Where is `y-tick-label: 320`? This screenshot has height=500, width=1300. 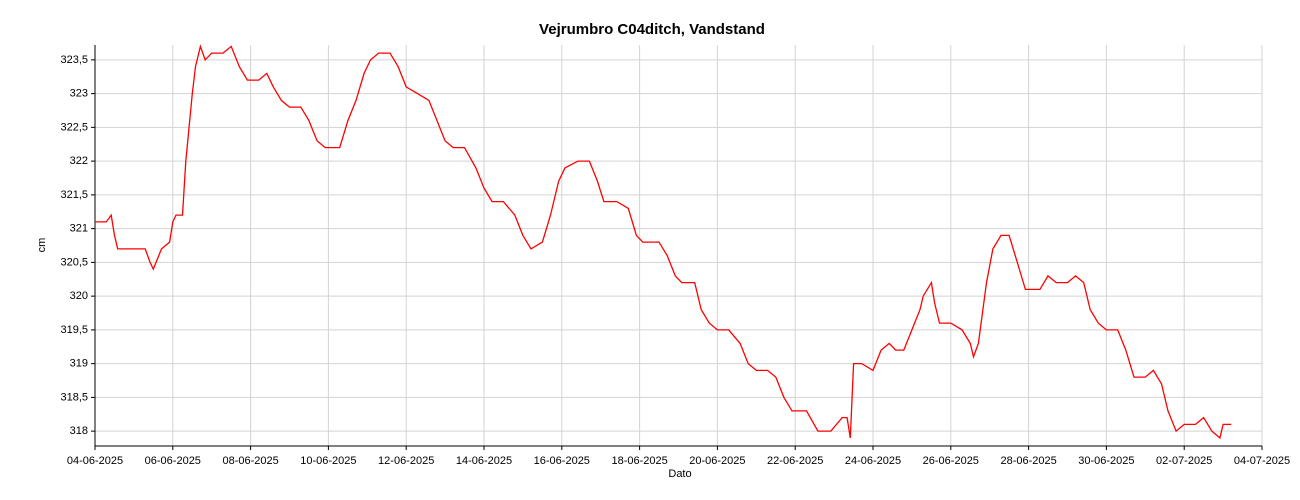 y-tick-label: 320 is located at coordinates (79, 296).